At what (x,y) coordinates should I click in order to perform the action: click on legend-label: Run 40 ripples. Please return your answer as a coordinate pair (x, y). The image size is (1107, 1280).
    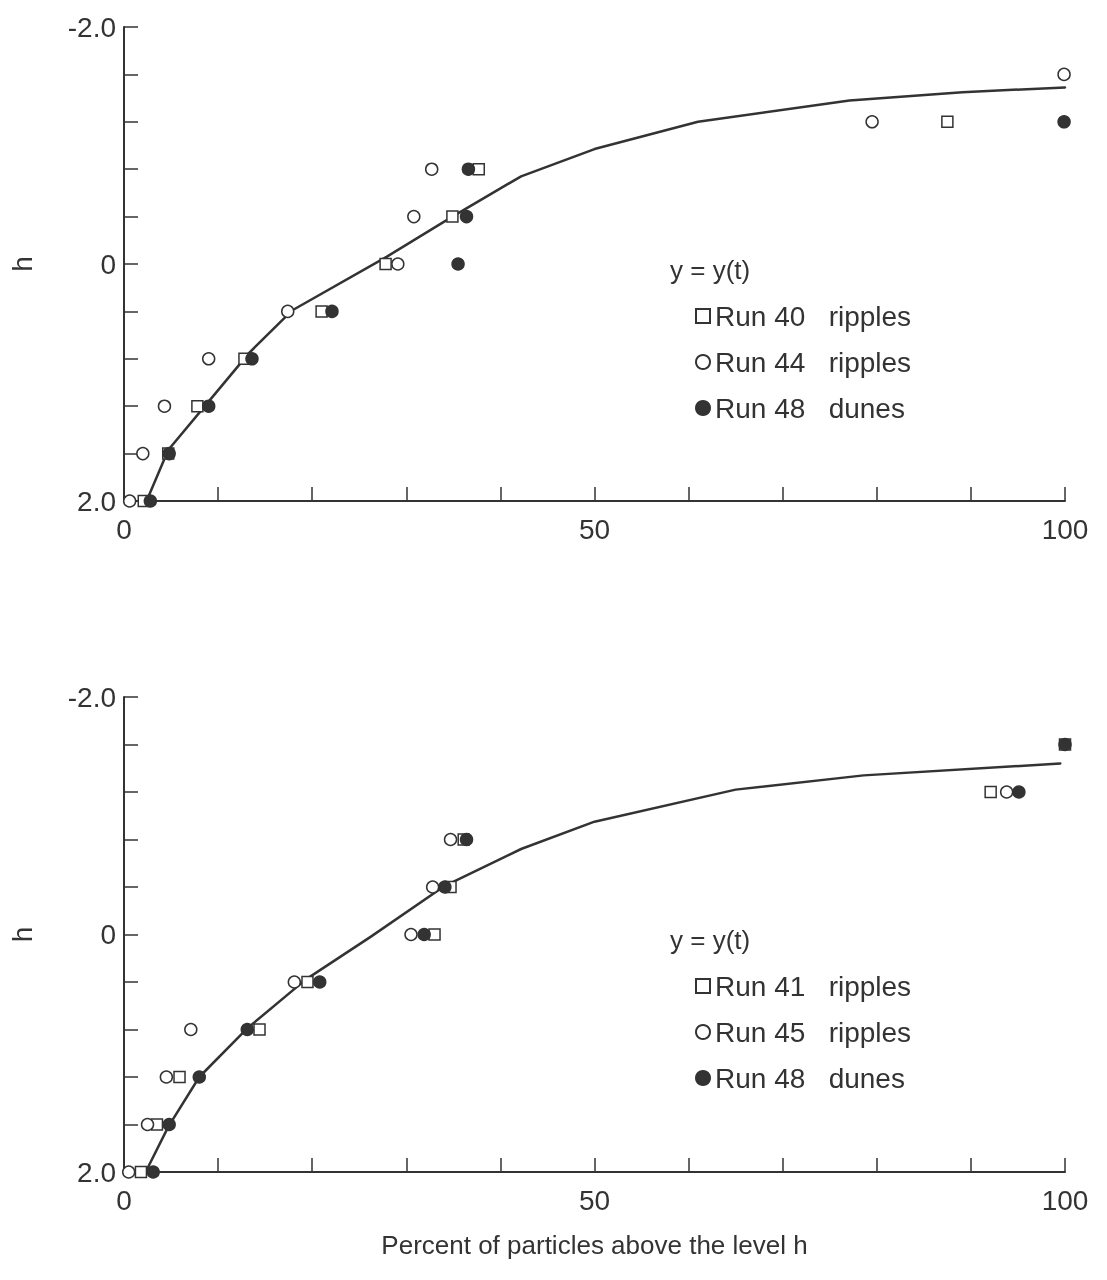
    Looking at the image, I should click on (813, 316).